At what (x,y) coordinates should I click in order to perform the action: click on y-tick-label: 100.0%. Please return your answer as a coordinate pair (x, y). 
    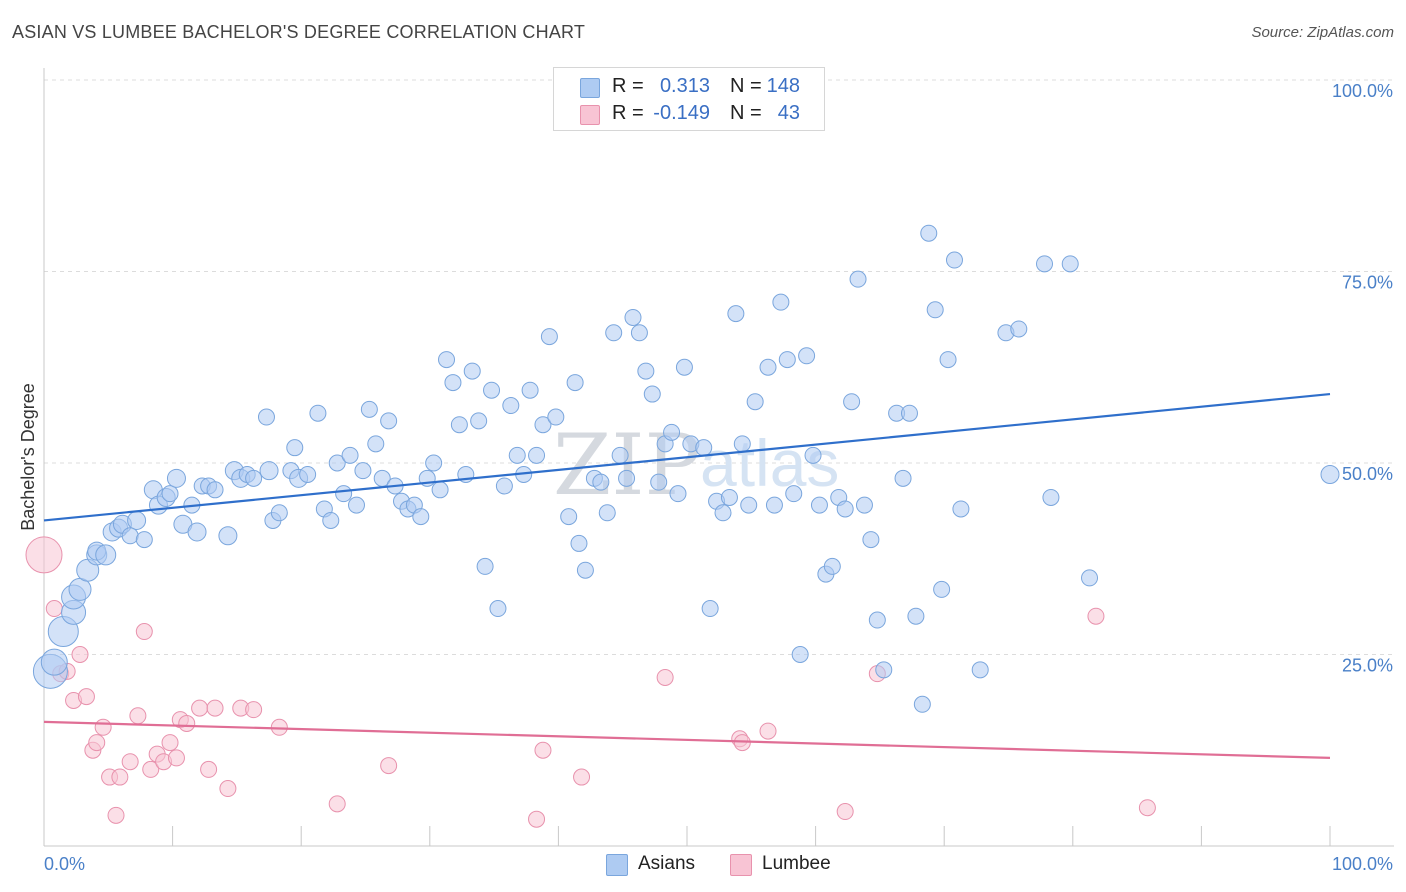
    Looking at the image, I should click on (1362, 91).